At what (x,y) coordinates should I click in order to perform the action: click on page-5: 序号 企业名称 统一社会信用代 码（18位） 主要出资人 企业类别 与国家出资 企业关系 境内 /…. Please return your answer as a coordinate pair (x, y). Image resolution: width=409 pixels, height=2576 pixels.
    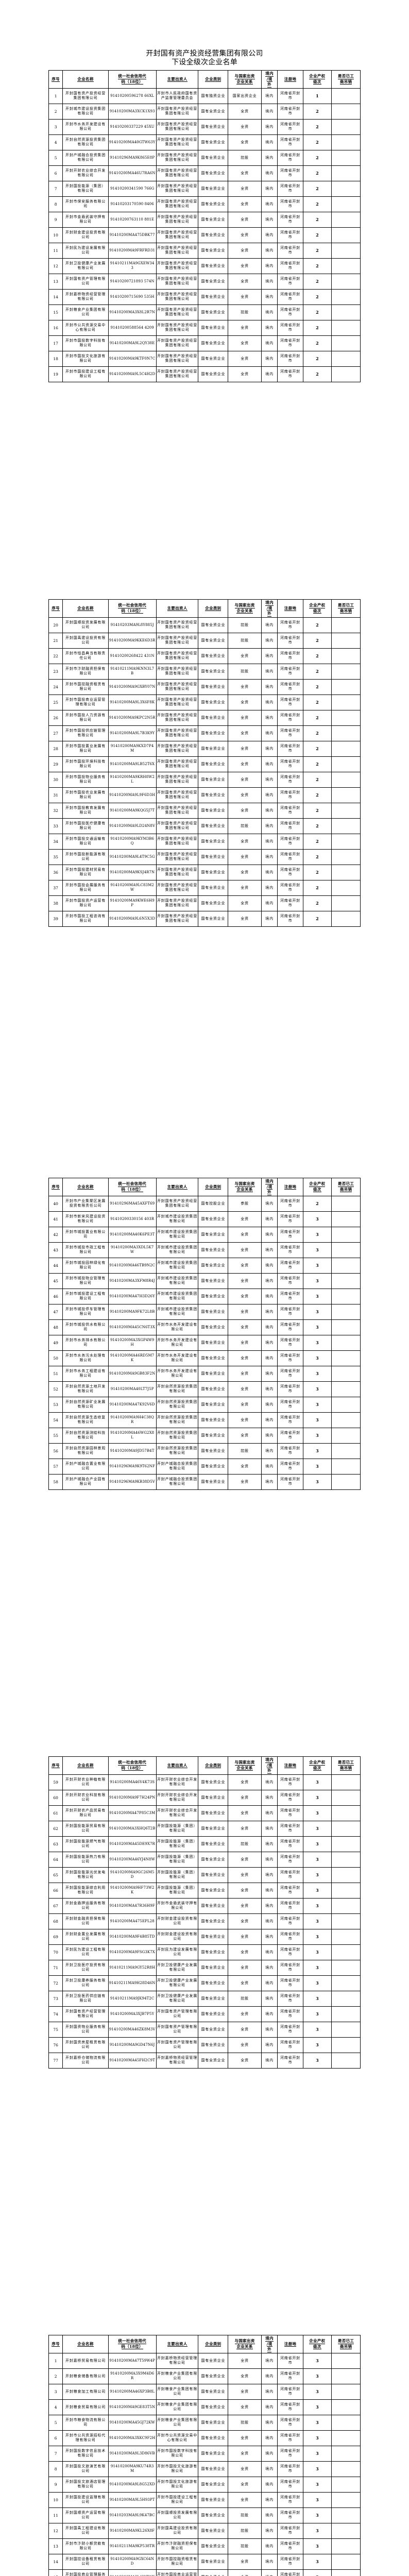
    Looking at the image, I should click on (204, 2445).